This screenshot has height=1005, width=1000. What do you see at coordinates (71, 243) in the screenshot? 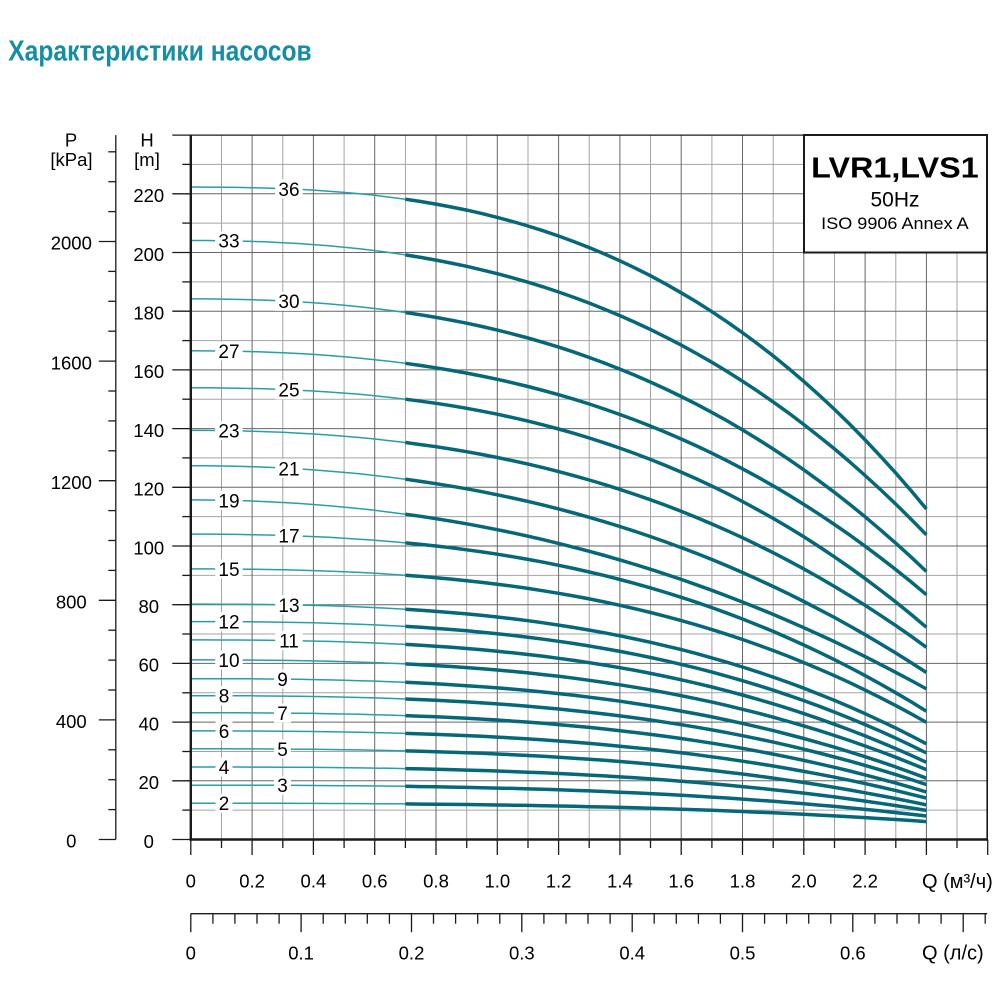
I see `svg-text: 2000` at bounding box center [71, 243].